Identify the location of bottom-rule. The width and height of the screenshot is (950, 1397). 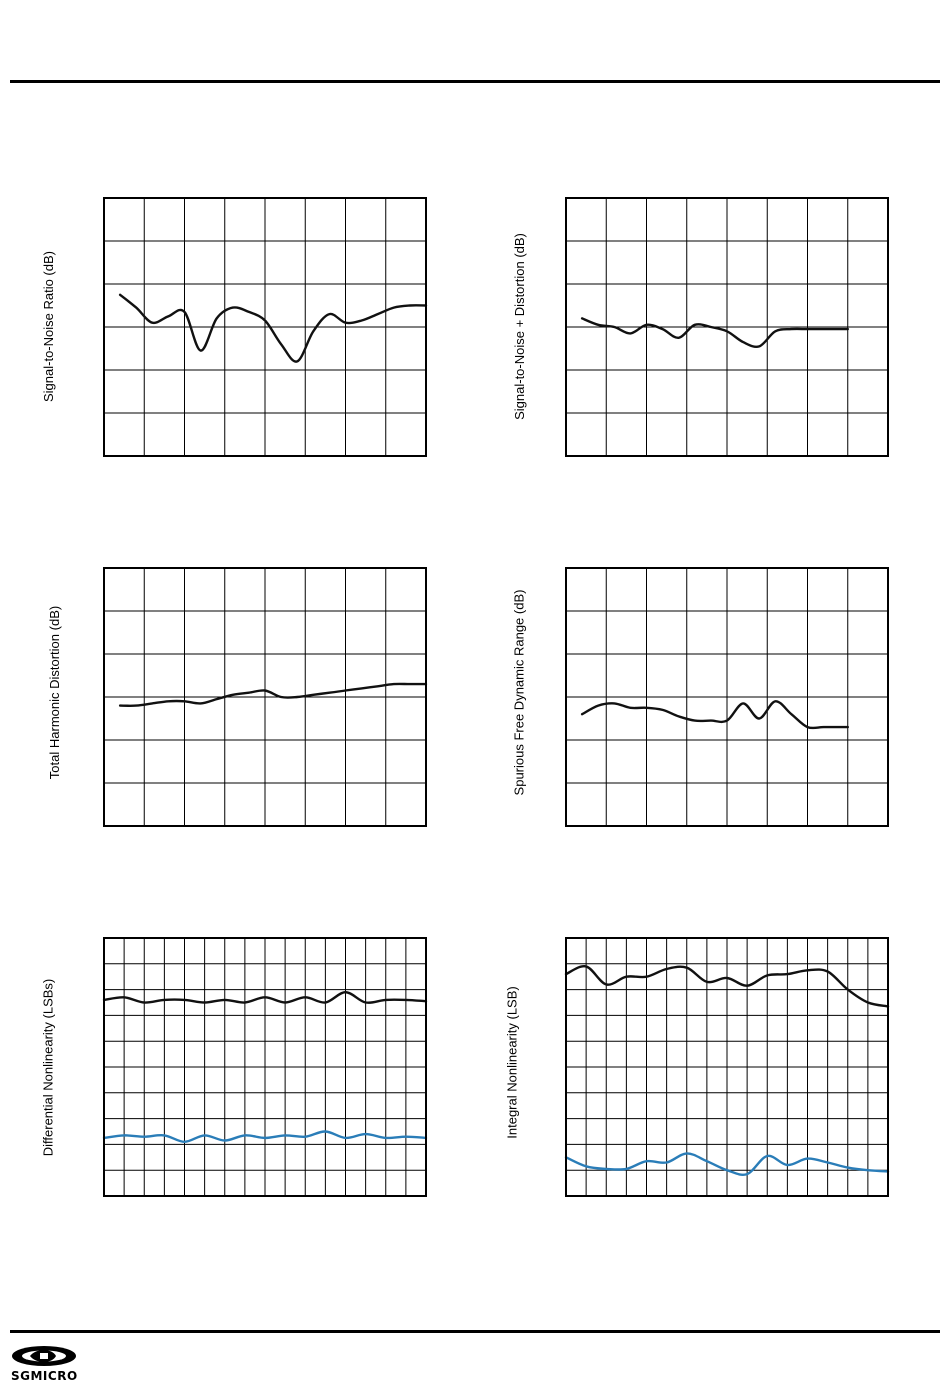
(475, 1331).